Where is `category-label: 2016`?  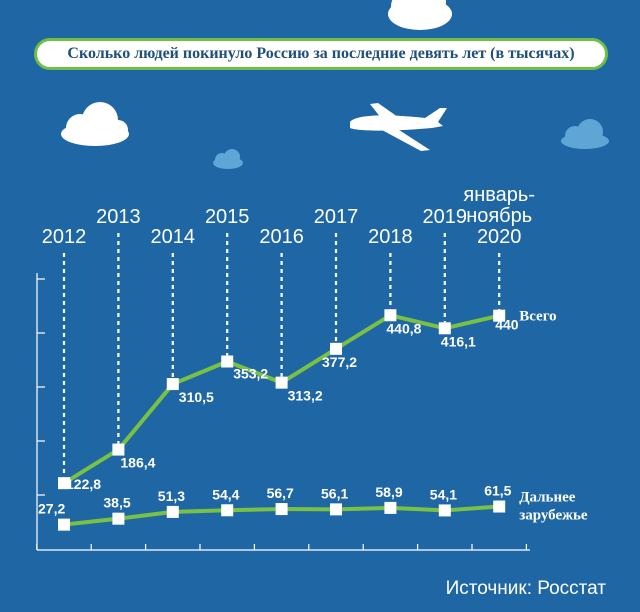 category-label: 2016 is located at coordinates (281, 237).